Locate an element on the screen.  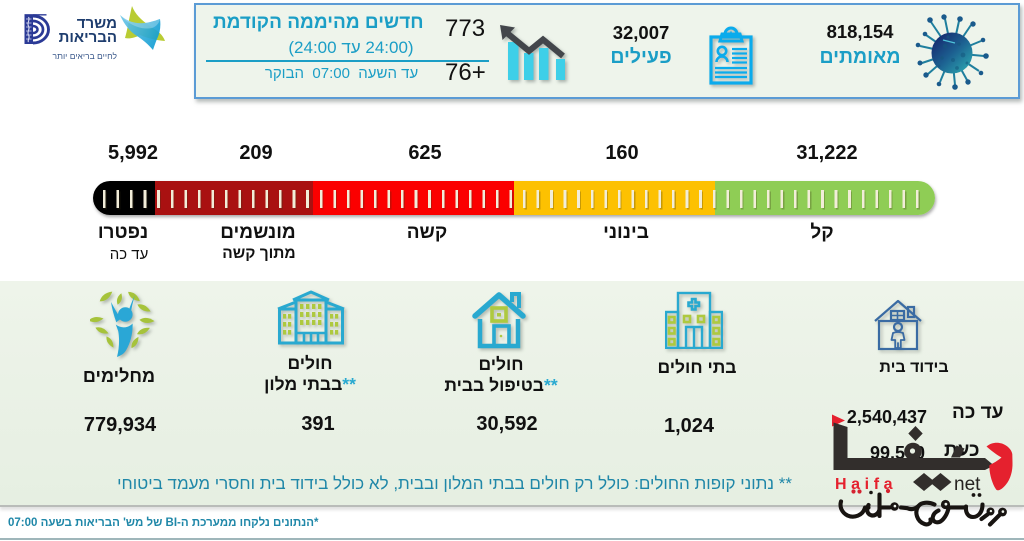
svg-text: Haifa is located at coordinates (866, 484).